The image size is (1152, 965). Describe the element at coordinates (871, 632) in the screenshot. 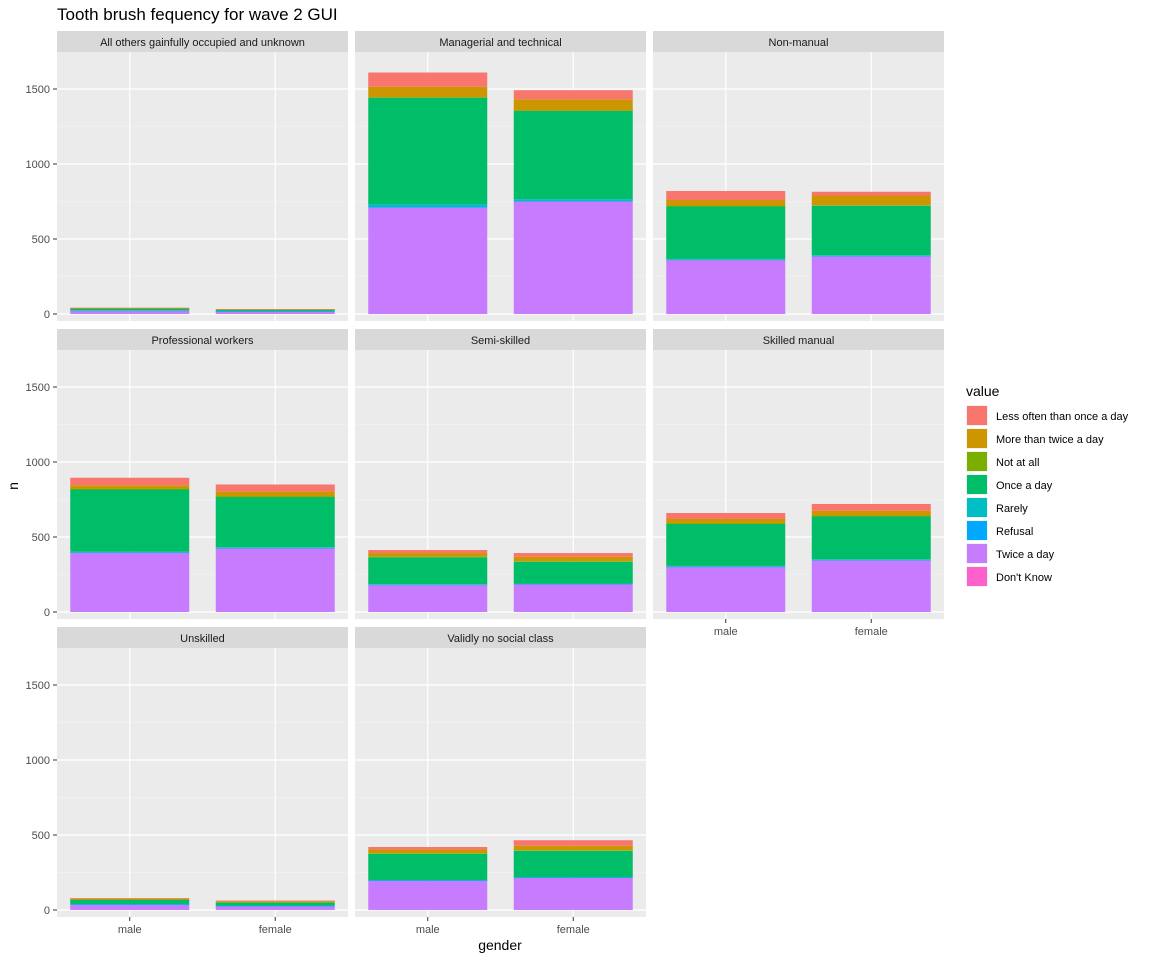

I see `x-tick-label: female` at that location.